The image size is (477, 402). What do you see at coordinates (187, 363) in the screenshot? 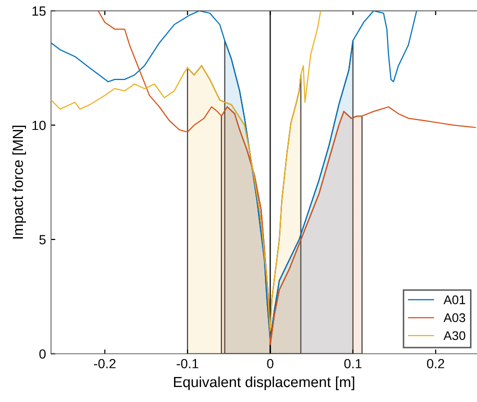
I see `x-tick-label: -0.1` at bounding box center [187, 363].